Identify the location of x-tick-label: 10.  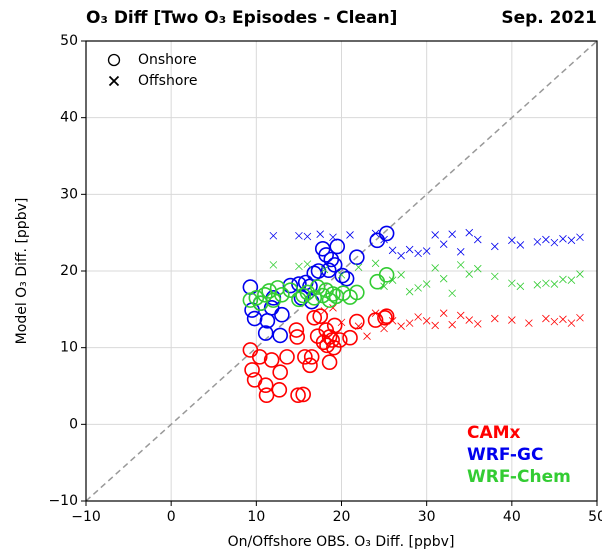
(256, 517).